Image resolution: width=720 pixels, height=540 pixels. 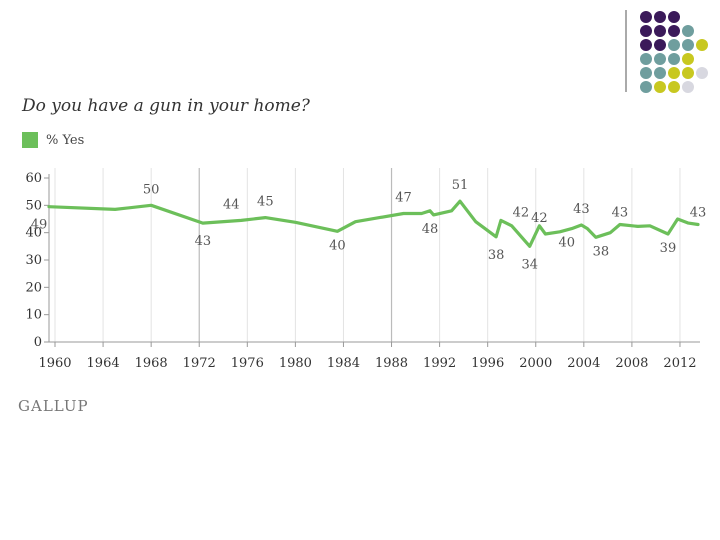 I want to click on data-label: 45, so click(x=265, y=202).